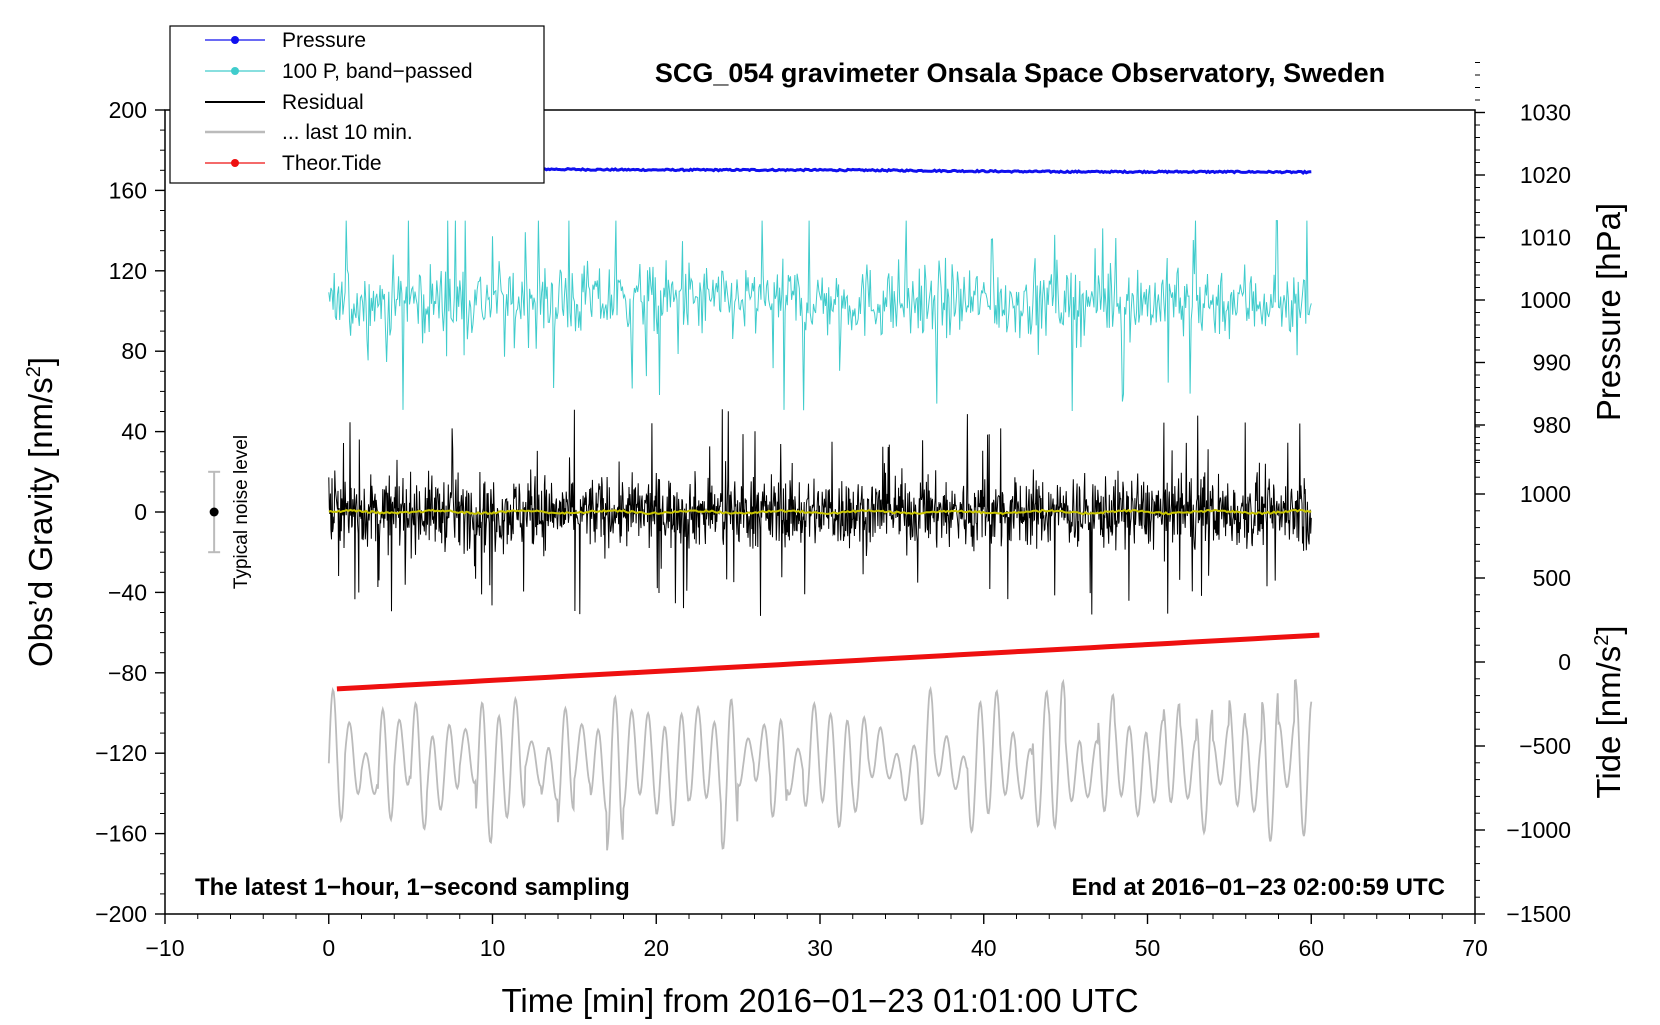  Describe the element at coordinates (819, 1000) in the screenshot. I see `x-axis-title: Time [min] from 2016−01−23 01:01:00 UTC` at that location.